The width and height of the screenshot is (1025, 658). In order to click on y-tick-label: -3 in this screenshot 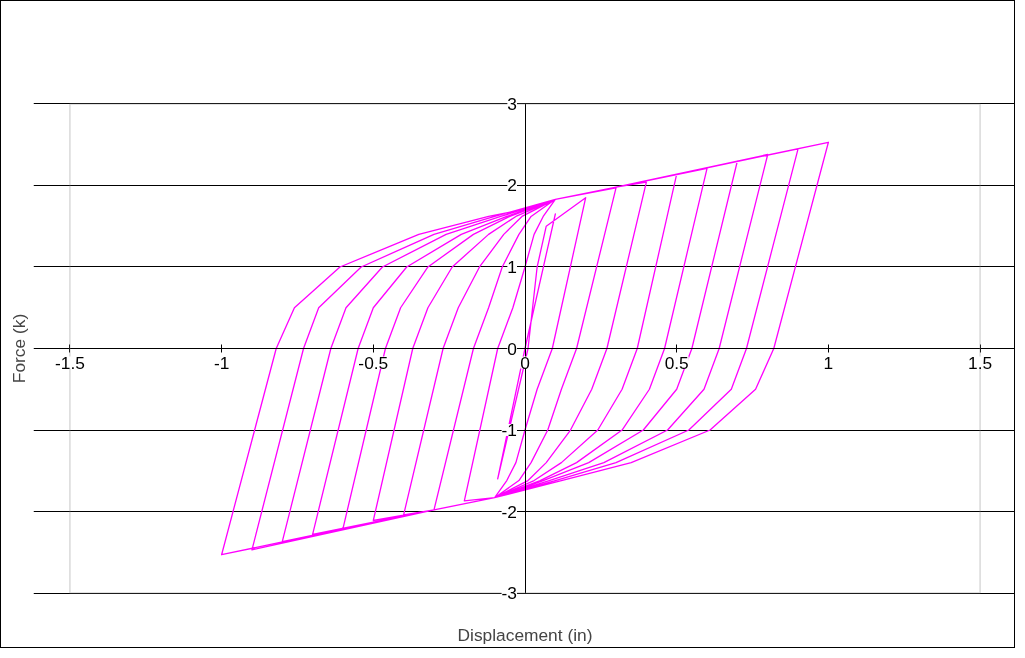, I will do `click(509, 593)`.